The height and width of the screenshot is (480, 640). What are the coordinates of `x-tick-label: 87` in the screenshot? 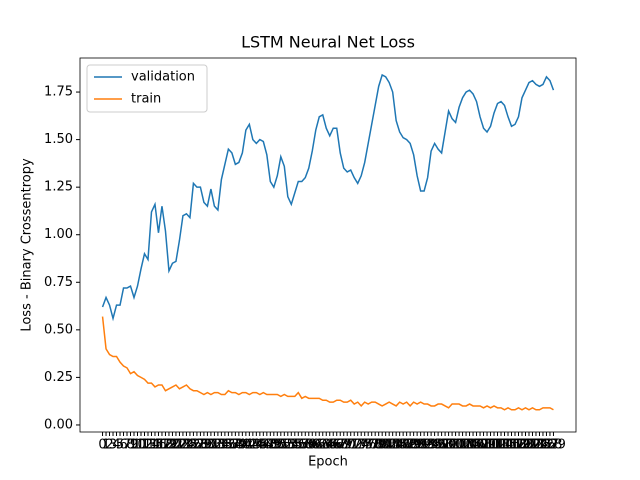 It's located at (406, 445).